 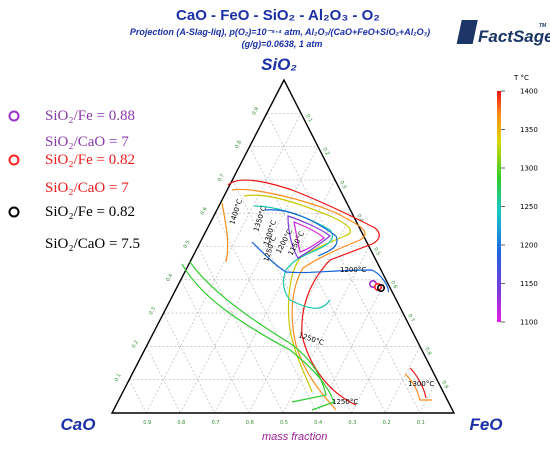 I want to click on tick-label-bottom: 0.1, so click(x=421, y=423).